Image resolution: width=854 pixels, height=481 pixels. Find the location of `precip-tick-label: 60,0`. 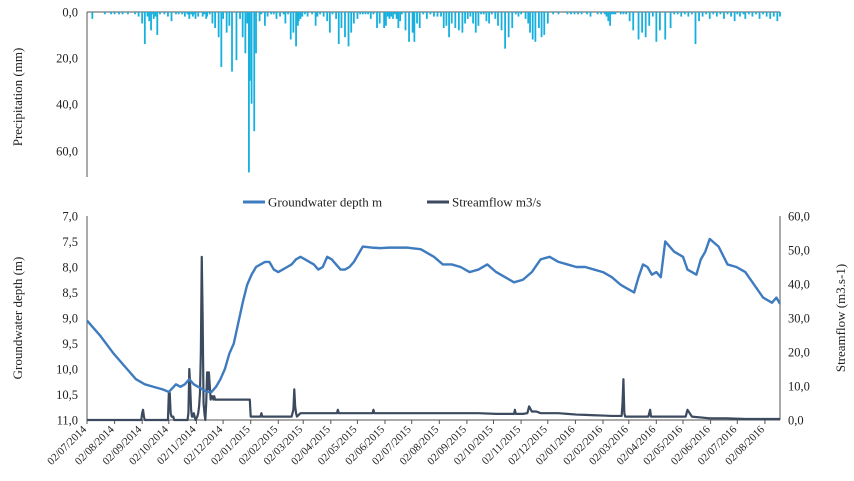

precip-tick-label: 60,0 is located at coordinates (67, 152).